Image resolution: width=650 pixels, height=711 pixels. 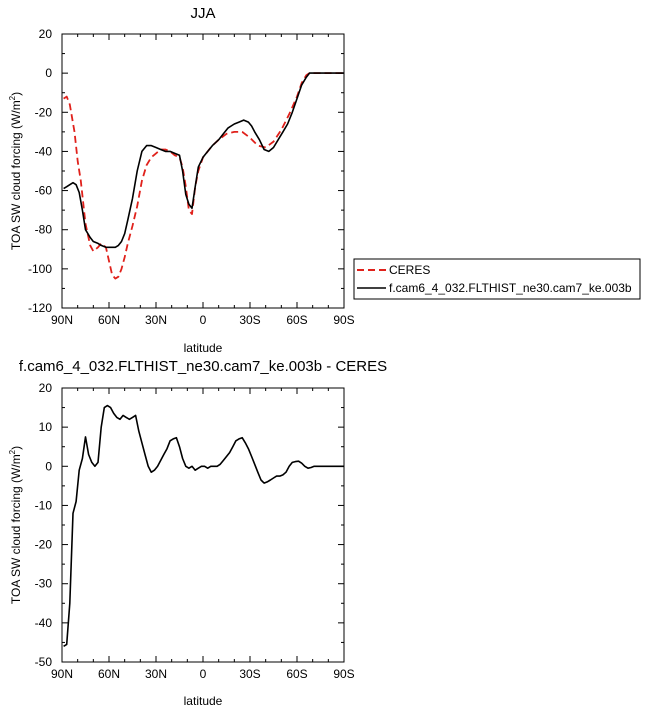 I want to click on series-line-model, so click(x=203, y=160).